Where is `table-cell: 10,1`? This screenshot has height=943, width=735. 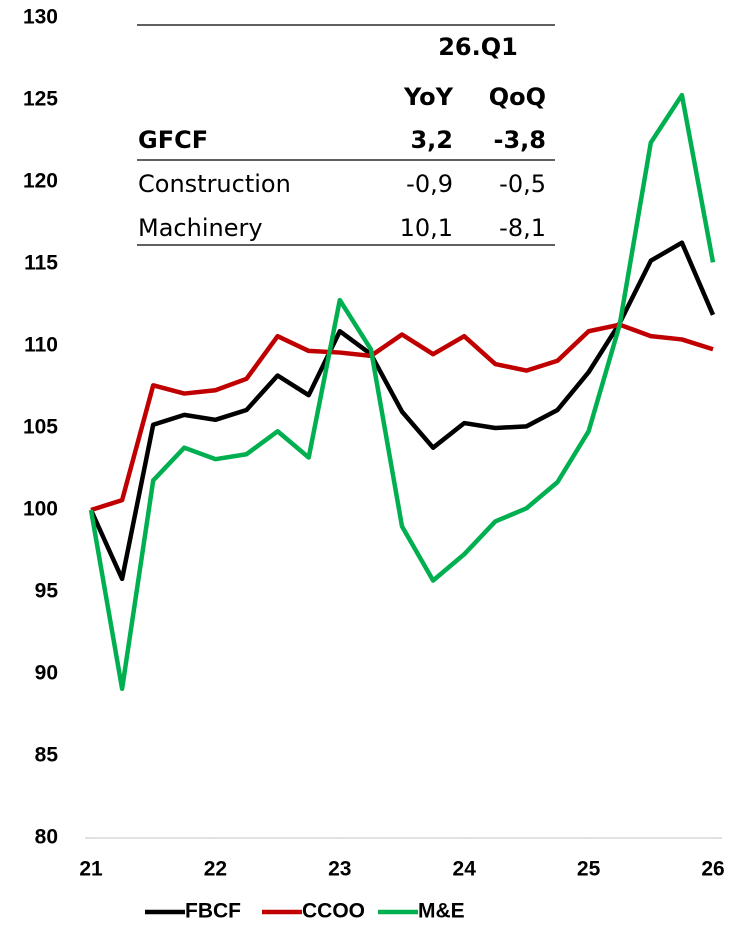 table-cell: 10,1 is located at coordinates (426, 228).